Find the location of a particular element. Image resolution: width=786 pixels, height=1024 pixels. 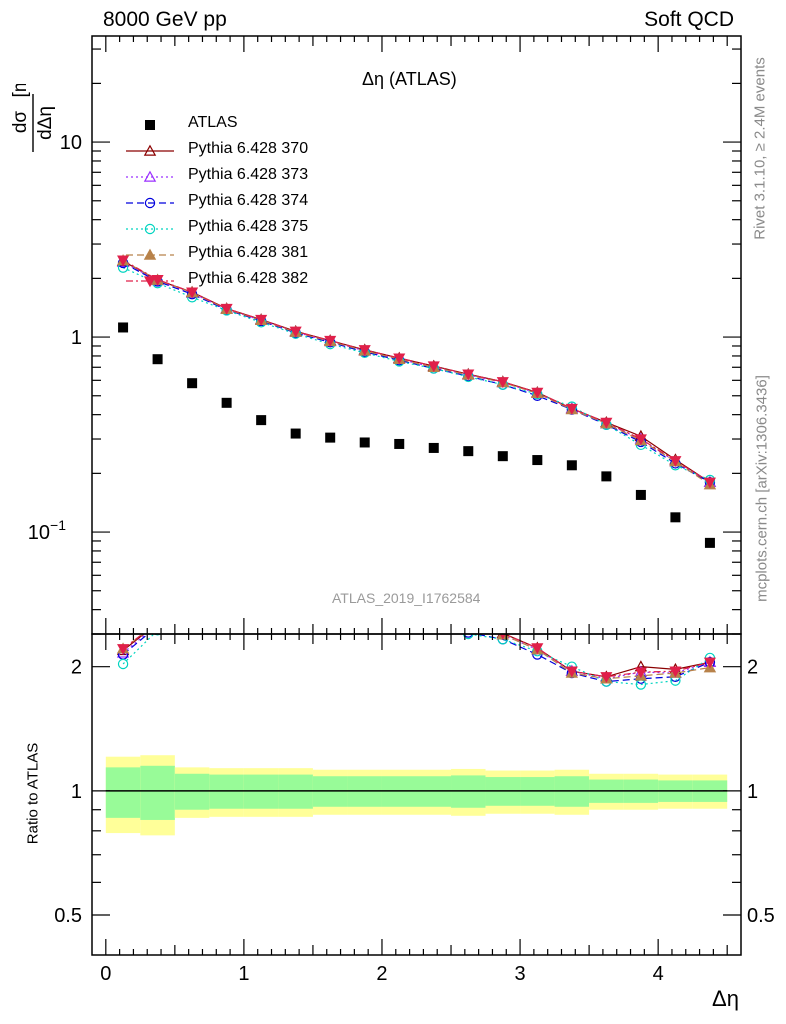

legend-label: Pythia 6.428 382 is located at coordinates (248, 278).